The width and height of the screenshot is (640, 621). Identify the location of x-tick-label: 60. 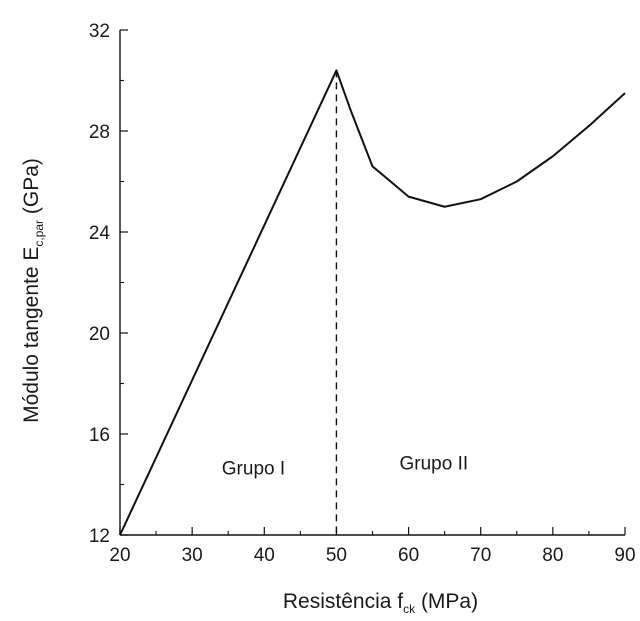
(408, 555).